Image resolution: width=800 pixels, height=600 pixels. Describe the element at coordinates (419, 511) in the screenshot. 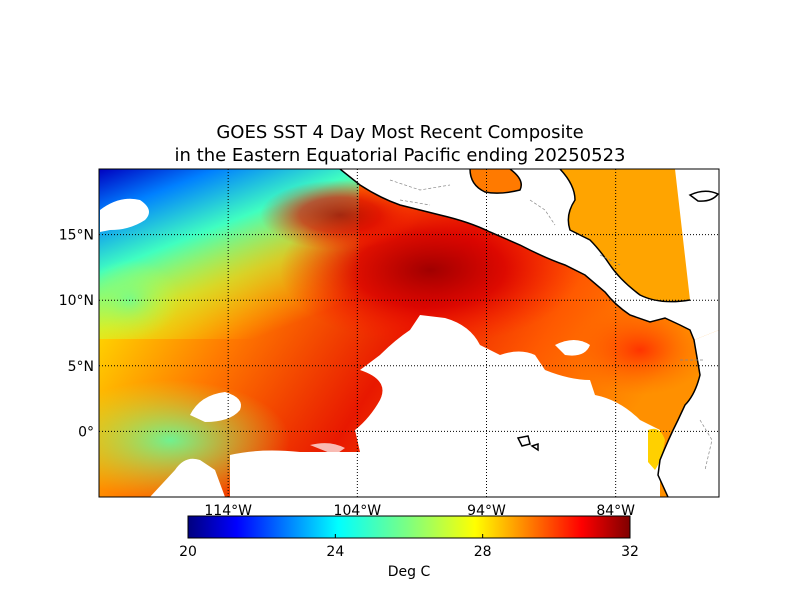

I see `longitude-labels: 114°W 104°W 94°W 84°W` at that location.